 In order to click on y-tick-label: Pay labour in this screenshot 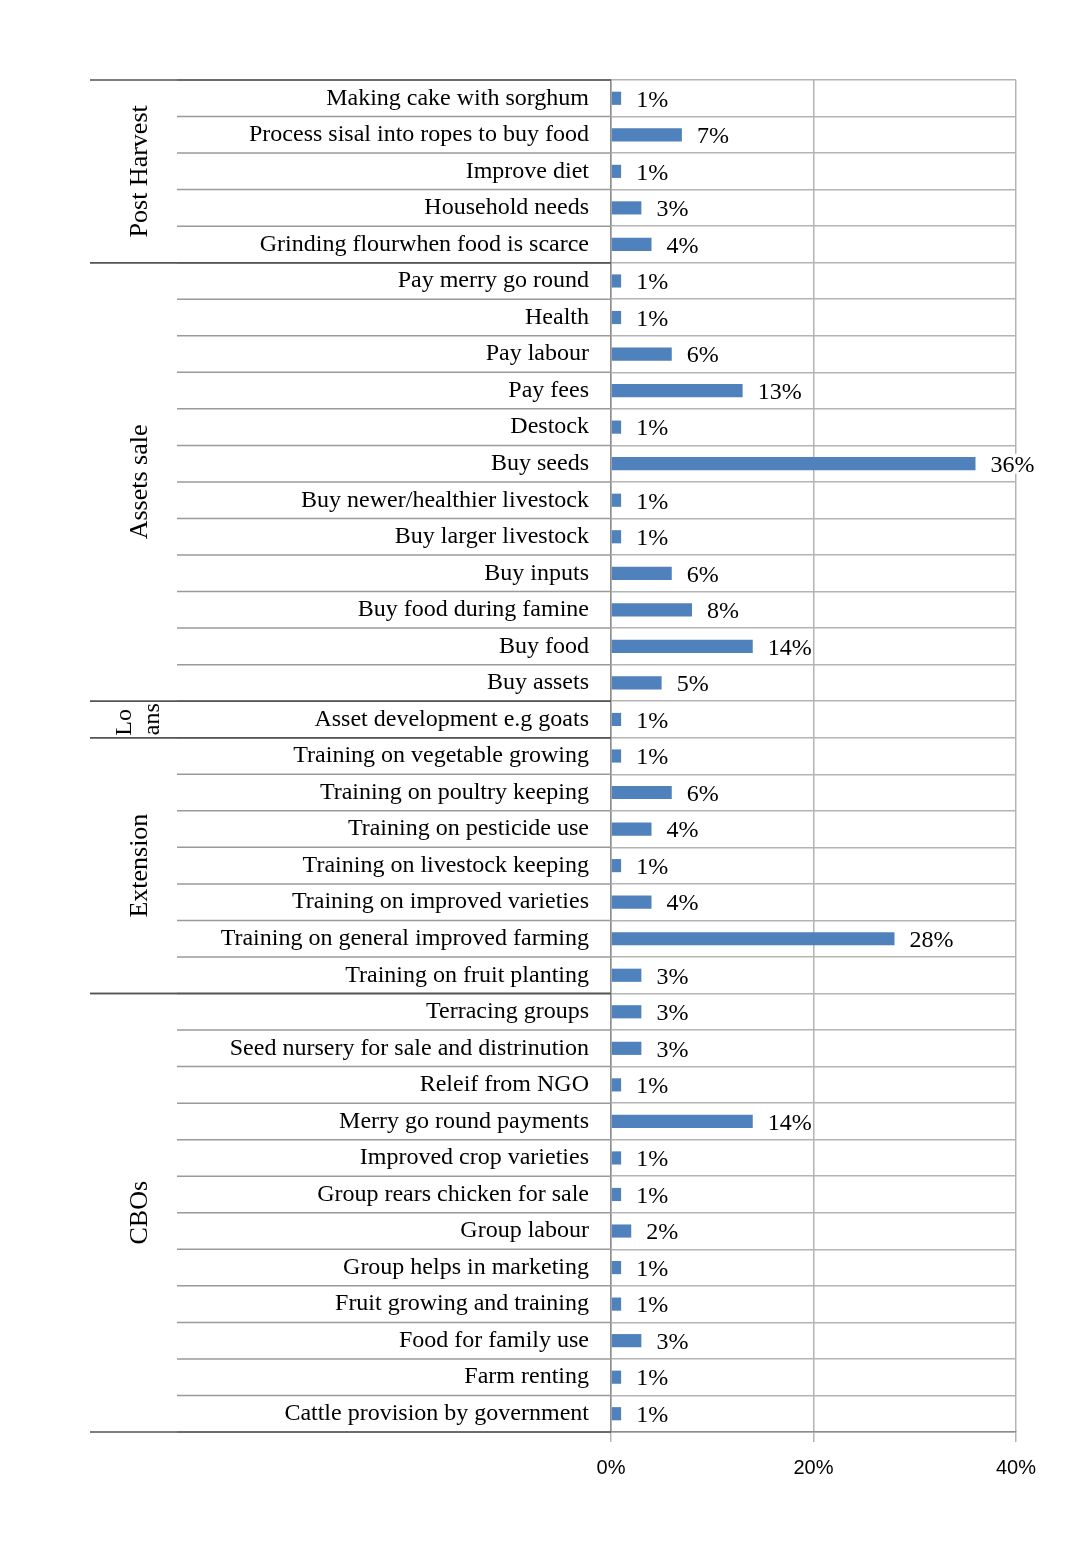, I will do `click(537, 352)`.